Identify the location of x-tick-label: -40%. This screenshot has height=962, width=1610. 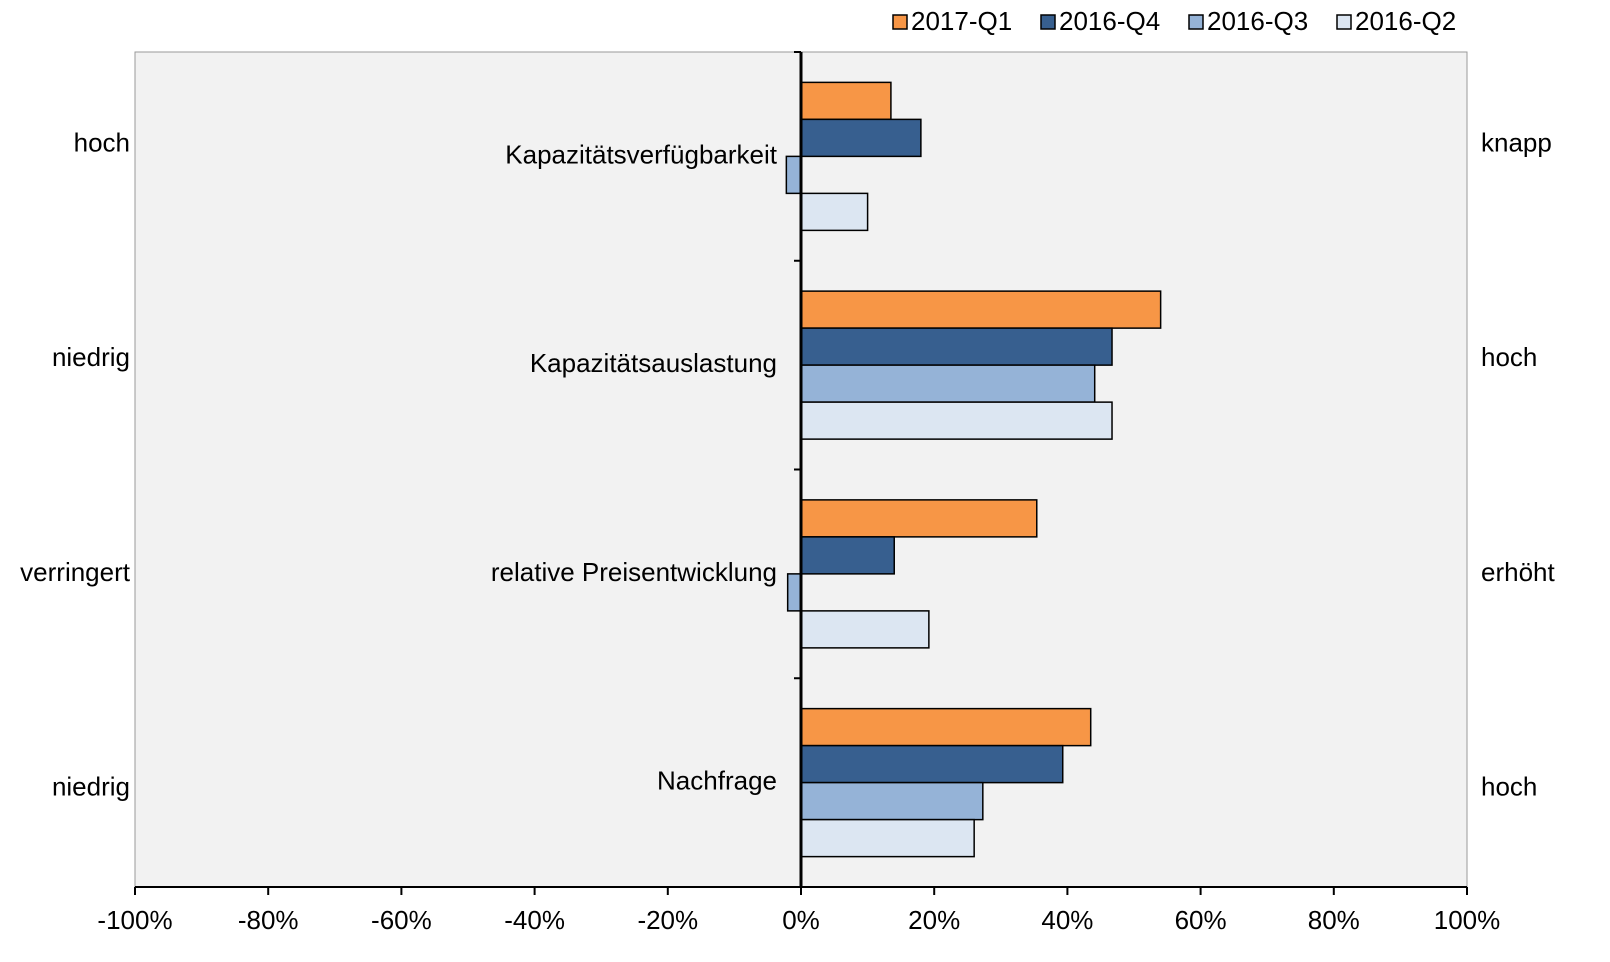
(534, 920).